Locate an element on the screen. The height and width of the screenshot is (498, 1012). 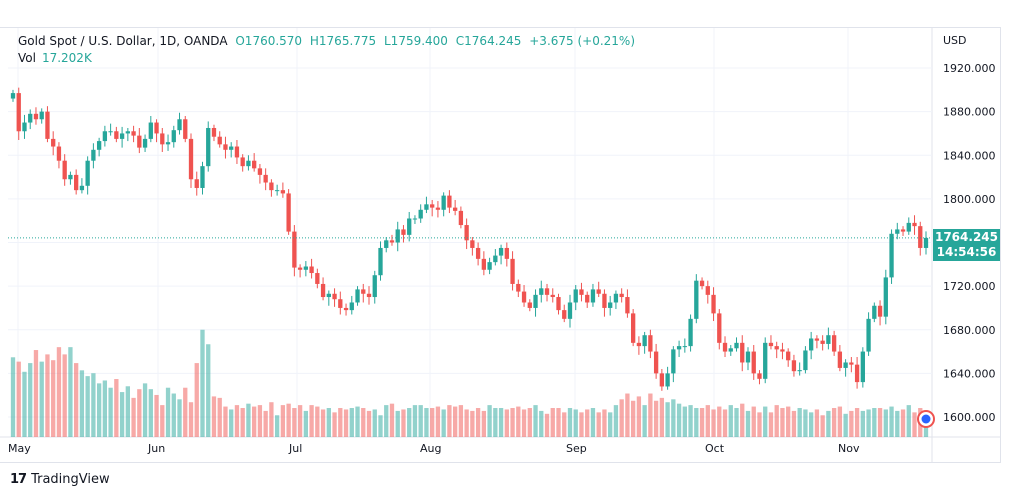
currency-label: USD is located at coordinates (955, 40).